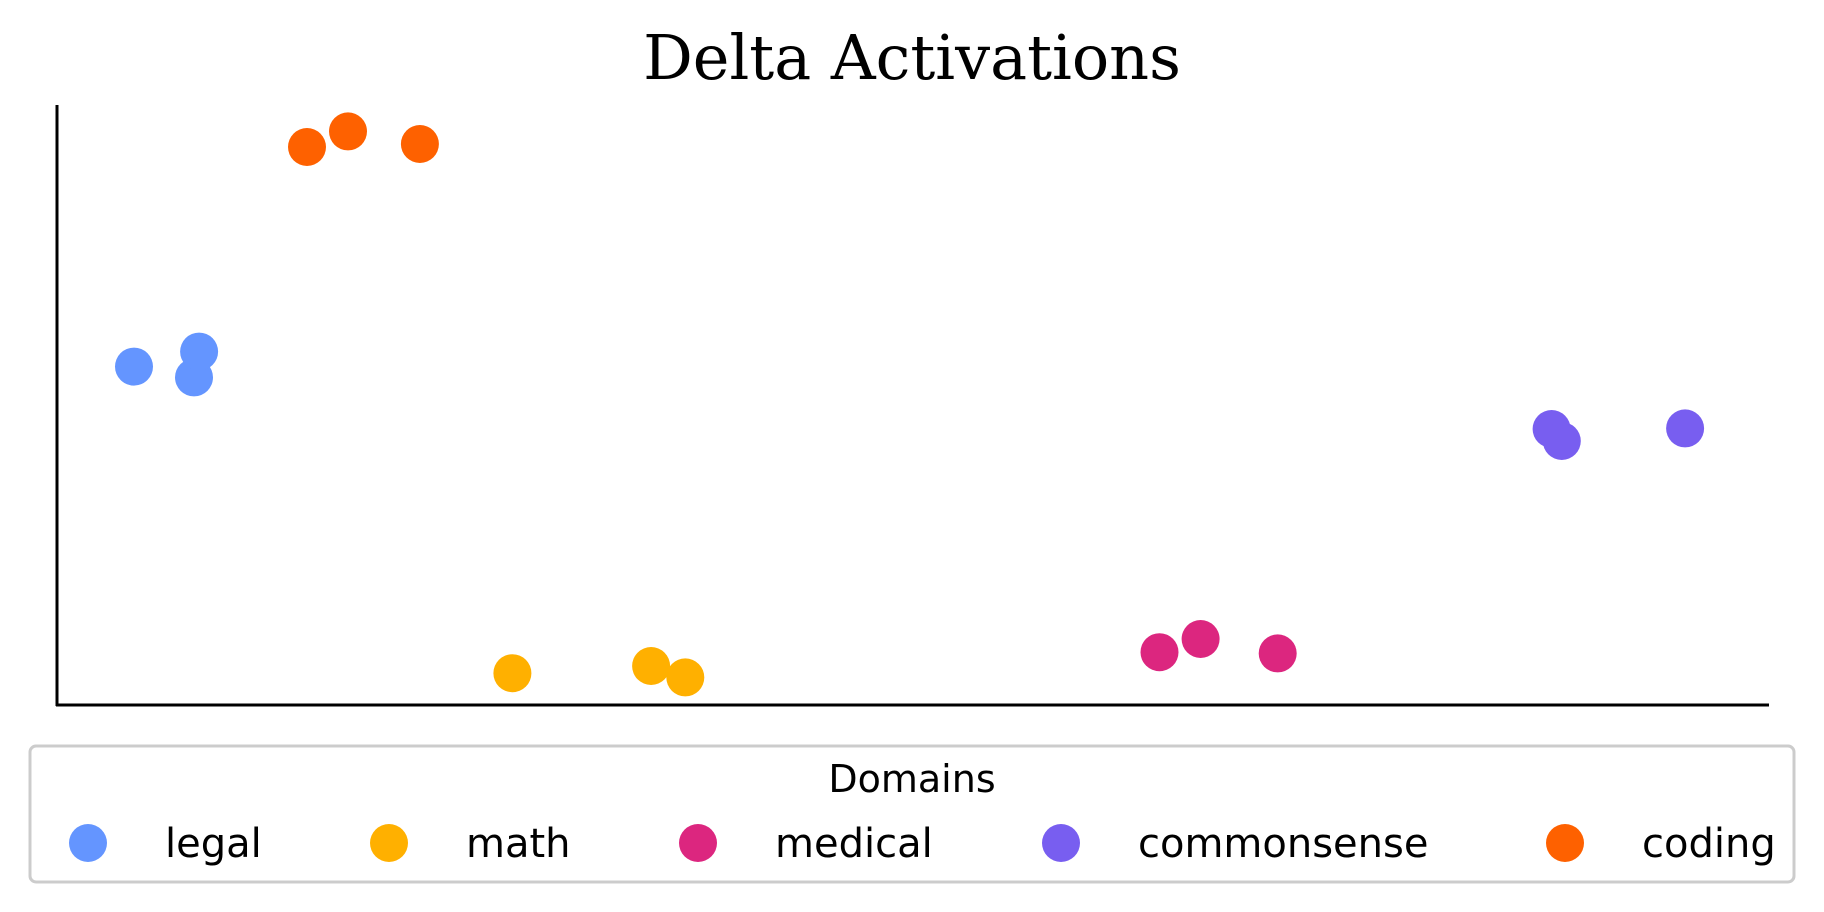 This screenshot has width=1824, height=912. What do you see at coordinates (213, 844) in the screenshot?
I see `legend-label-legal: legal` at bounding box center [213, 844].